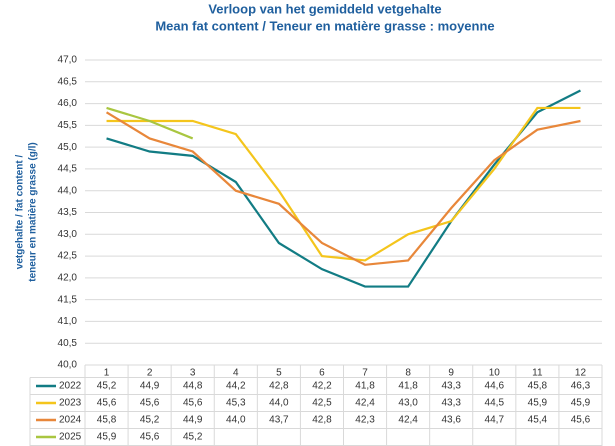 The height and width of the screenshot is (446, 615). What do you see at coordinates (495, 403) in the screenshot?
I see `table-cell: 44,5` at bounding box center [495, 403].